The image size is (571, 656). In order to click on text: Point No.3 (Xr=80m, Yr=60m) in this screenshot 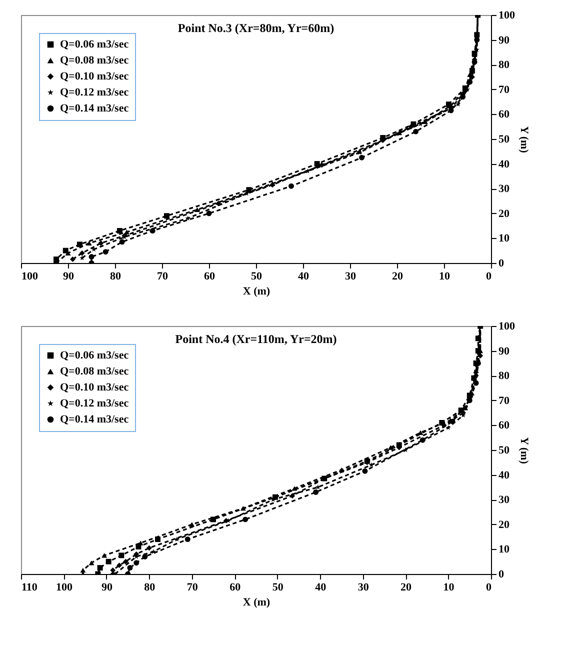, I will do `click(256, 28)`.